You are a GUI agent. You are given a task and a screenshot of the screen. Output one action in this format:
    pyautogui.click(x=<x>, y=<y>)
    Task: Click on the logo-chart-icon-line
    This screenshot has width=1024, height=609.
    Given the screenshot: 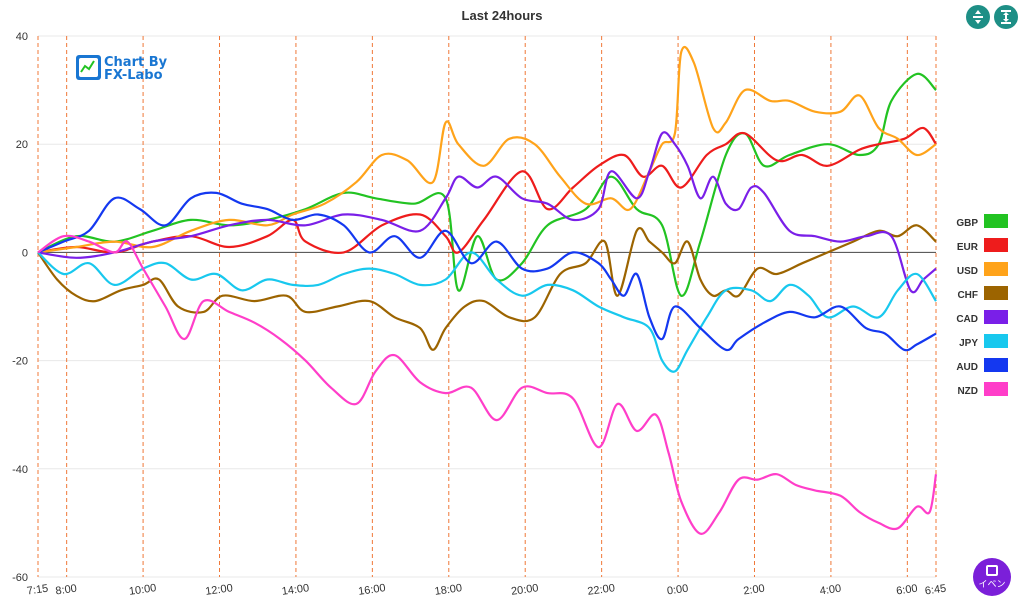 What is the action you would take?
    pyautogui.click(x=87, y=66)
    